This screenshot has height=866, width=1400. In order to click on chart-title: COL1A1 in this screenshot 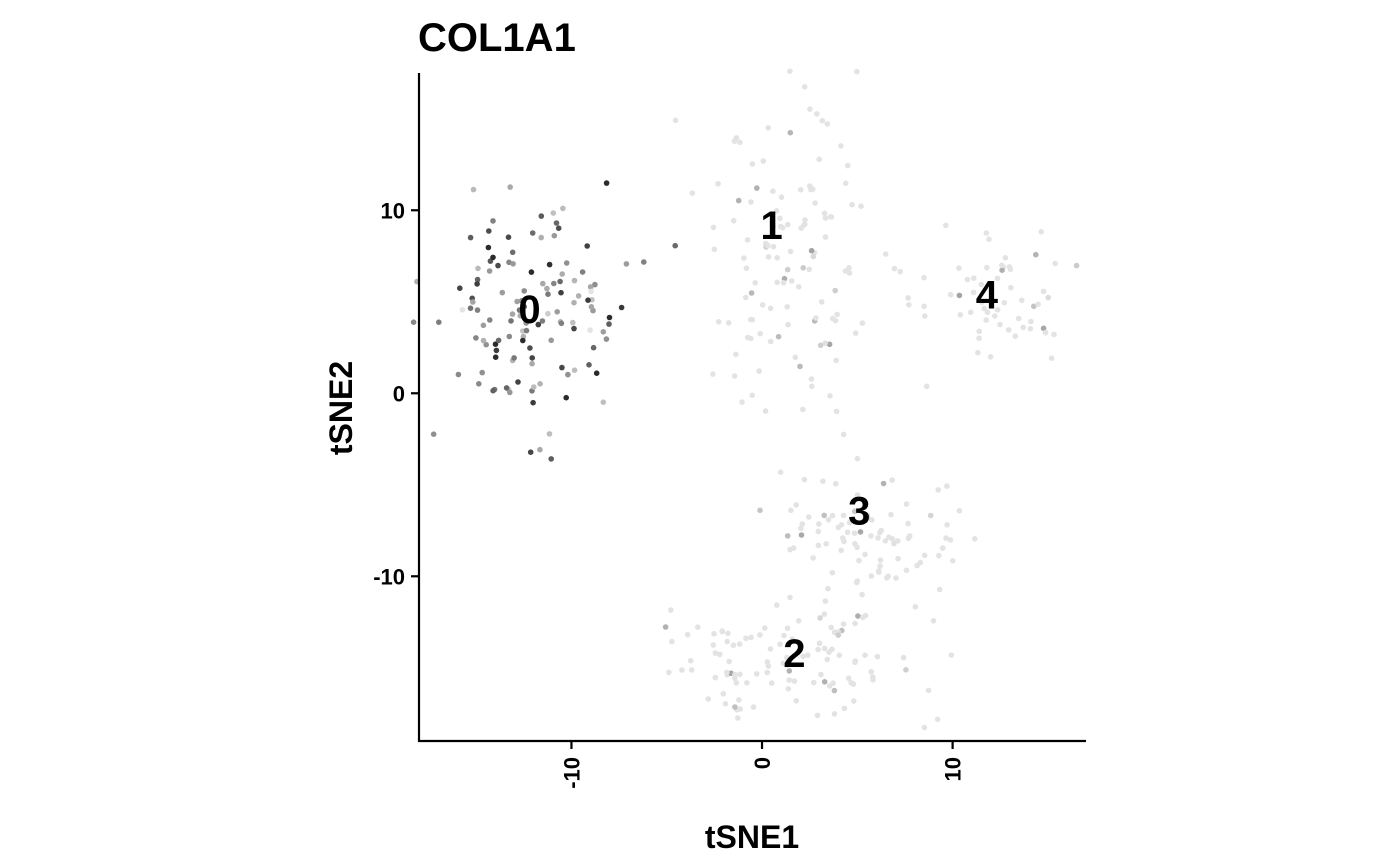, I will do `click(497, 38)`.